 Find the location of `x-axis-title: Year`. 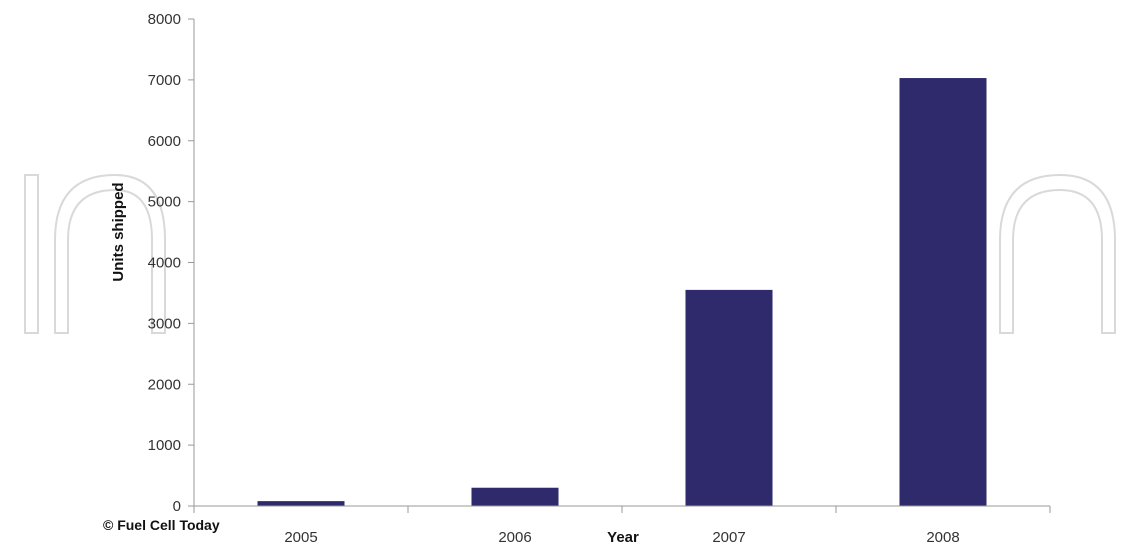

x-axis-title: Year is located at coordinates (623, 537).